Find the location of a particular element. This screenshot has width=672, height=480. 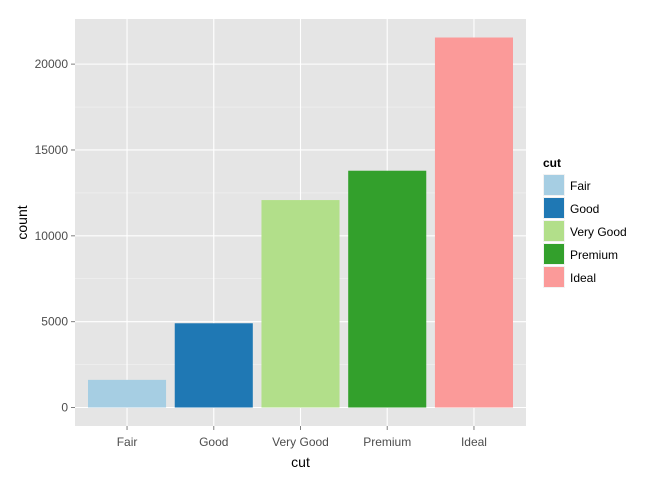

legend-items: Fair Good Very Good Premium Ideal is located at coordinates (585, 231).